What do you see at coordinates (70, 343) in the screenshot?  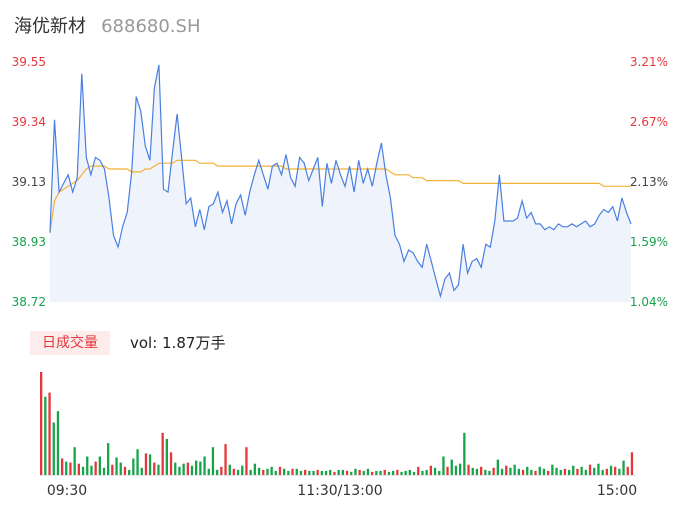 I see `volume-badge: 日成交量` at bounding box center [70, 343].